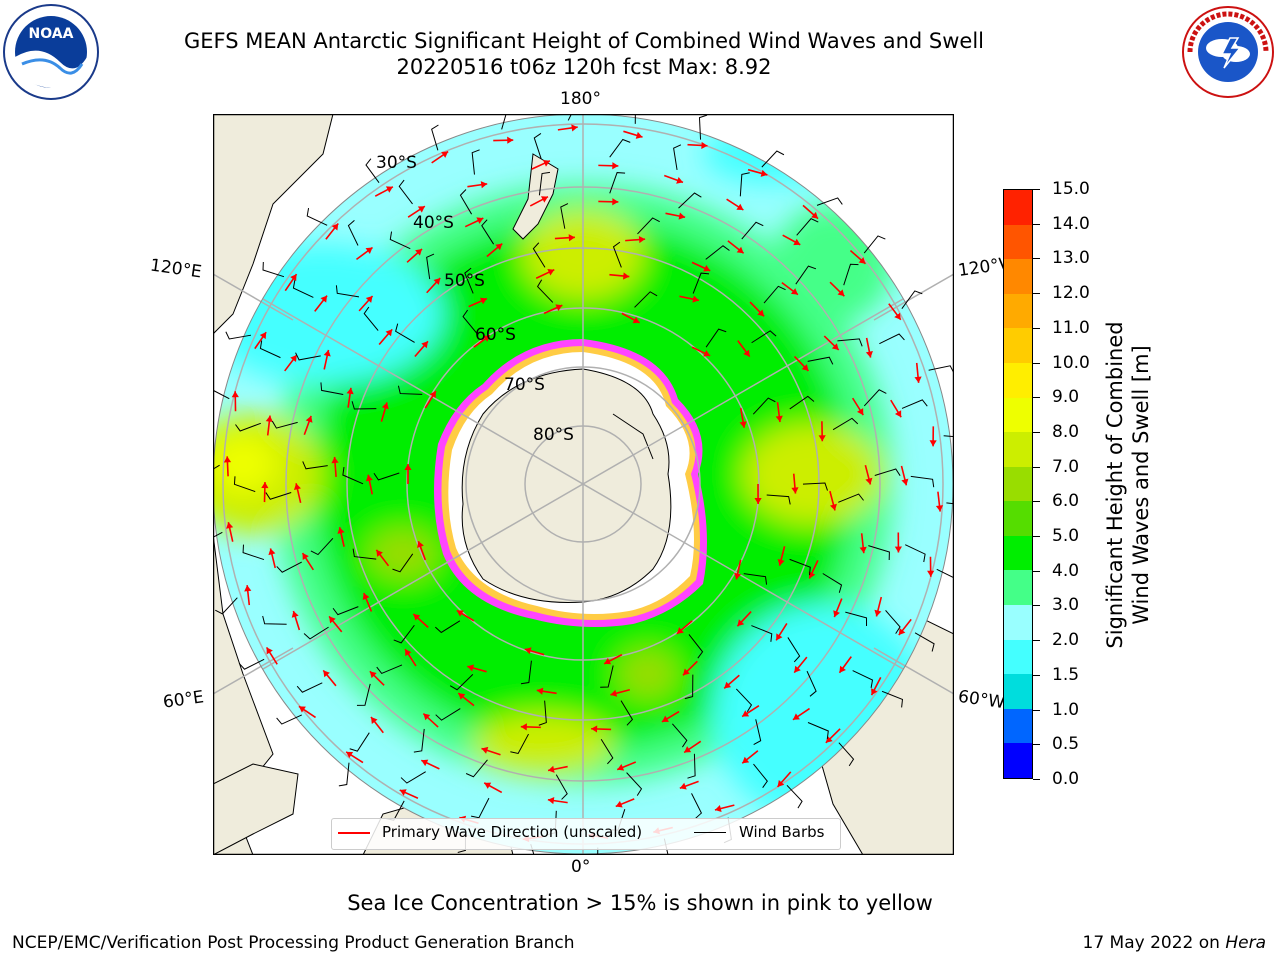 The width and height of the screenshot is (1280, 960). I want to click on lat-label-50s: 50°S, so click(464, 281).